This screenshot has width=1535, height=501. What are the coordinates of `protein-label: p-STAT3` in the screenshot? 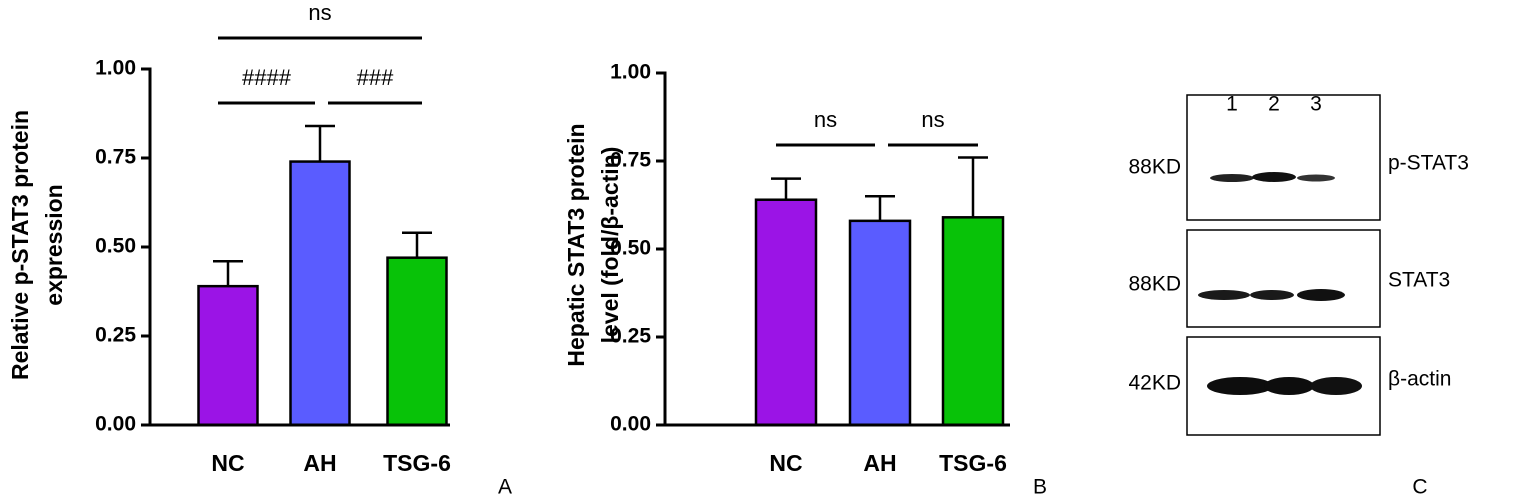 It's located at (1428, 163).